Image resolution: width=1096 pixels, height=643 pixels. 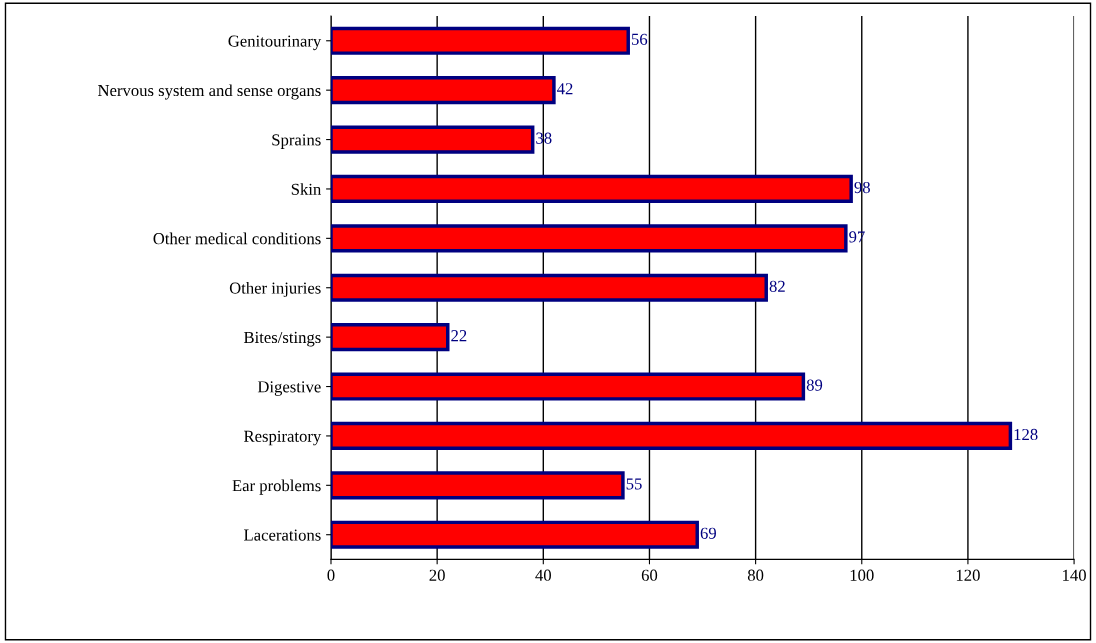 What do you see at coordinates (209, 92) in the screenshot?
I see `y-tick-label: Nervous system and sense organs` at bounding box center [209, 92].